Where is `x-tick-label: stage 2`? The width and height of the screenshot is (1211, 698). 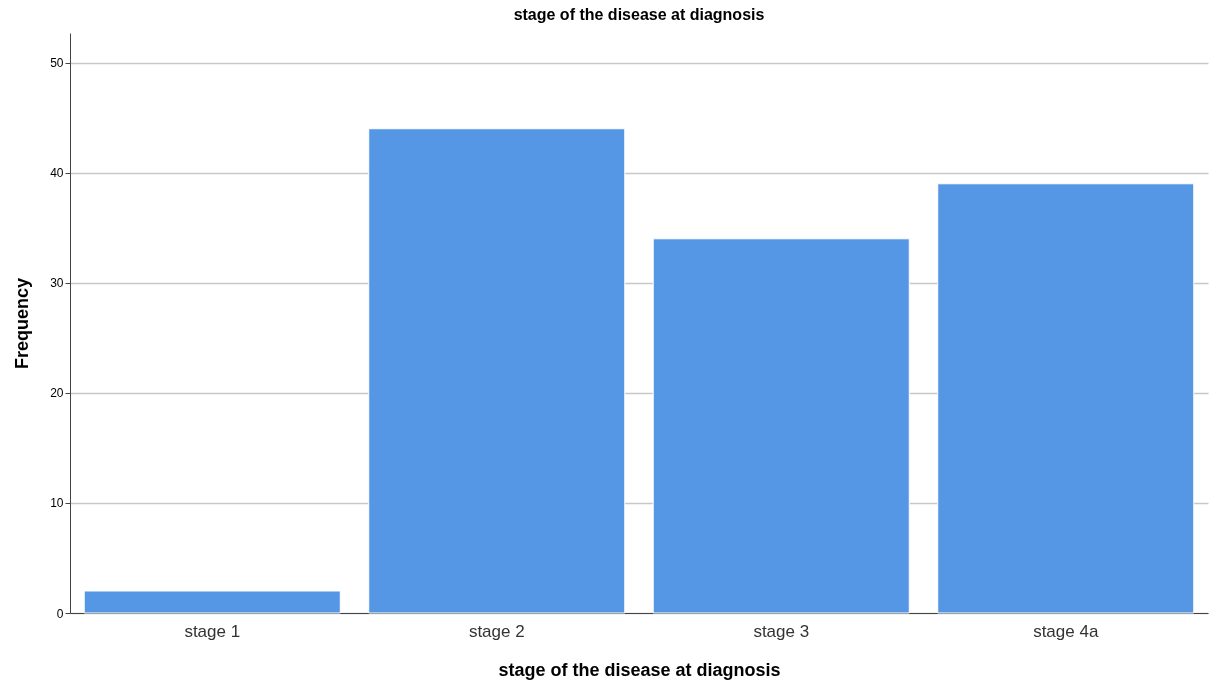
x-tick-label: stage 2 is located at coordinates (496, 631).